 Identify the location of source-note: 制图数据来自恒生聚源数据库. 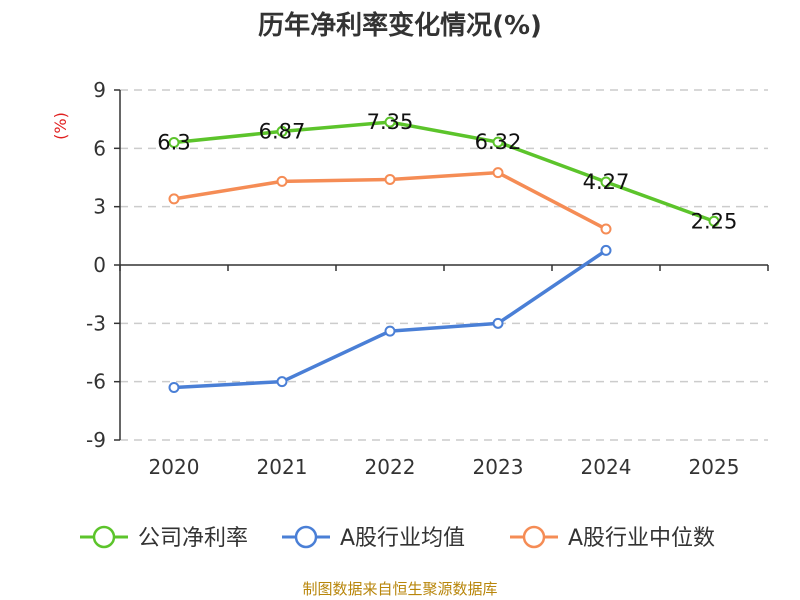
(399, 589).